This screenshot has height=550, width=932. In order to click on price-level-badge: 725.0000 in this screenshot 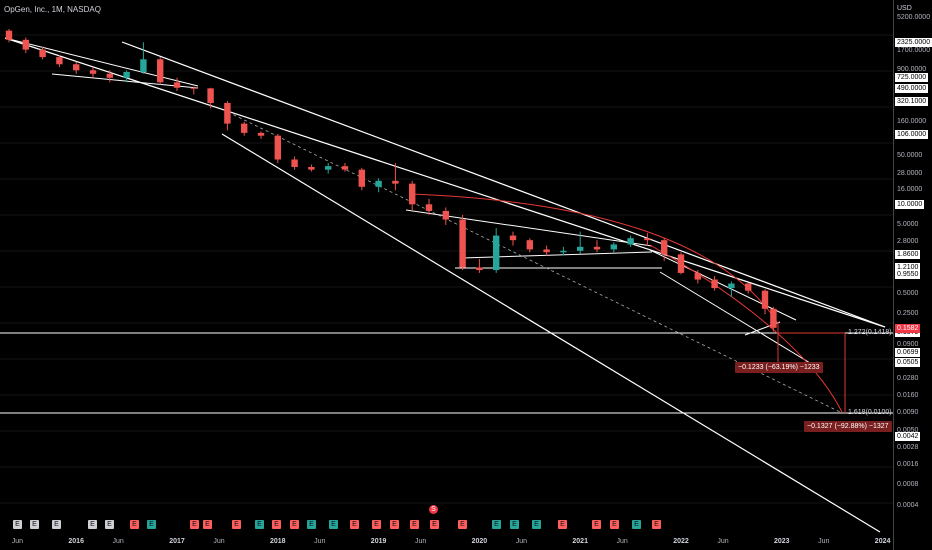, I will do `click(912, 77)`.